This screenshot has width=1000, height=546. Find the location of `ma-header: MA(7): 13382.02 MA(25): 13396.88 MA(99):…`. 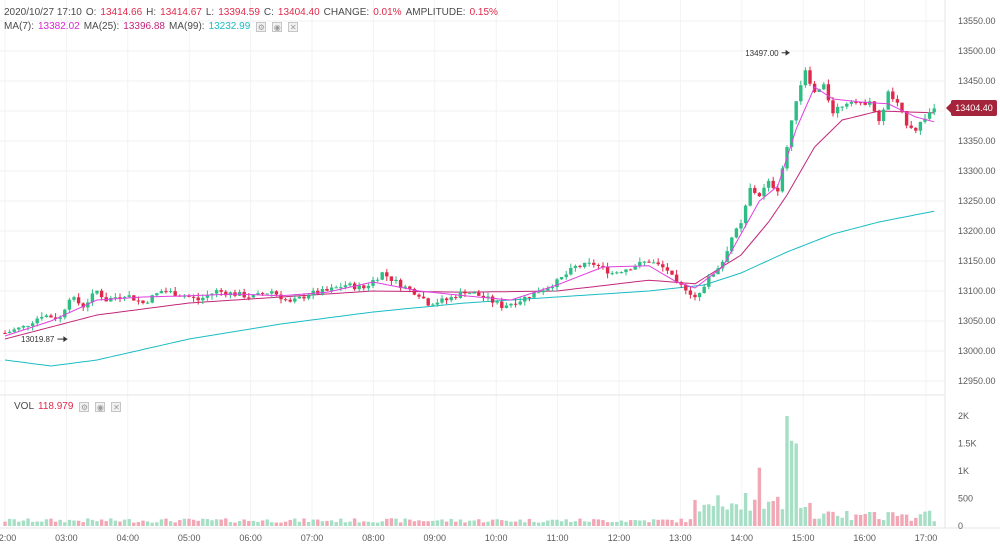

ma-header: MA(7): 13382.02 MA(25): 13396.88 MA(99):… is located at coordinates (153, 26).